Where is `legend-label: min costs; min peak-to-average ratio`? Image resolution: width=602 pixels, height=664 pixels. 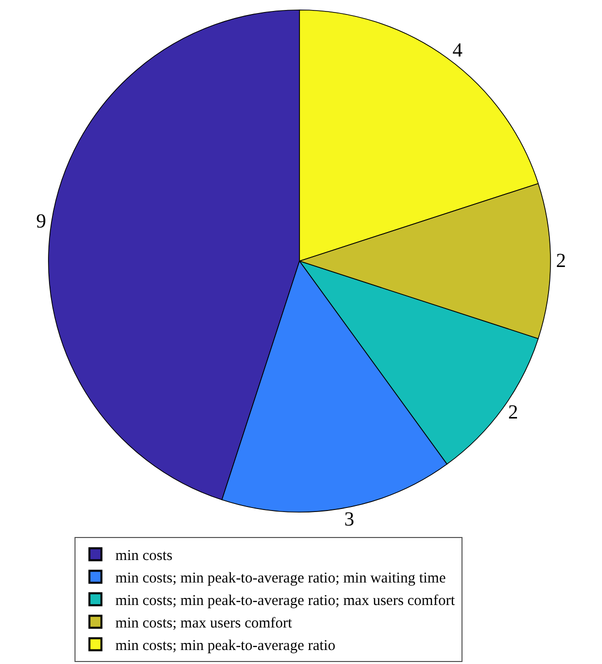
legend-label: min costs; min peak-to-average ratio is located at coordinates (225, 646).